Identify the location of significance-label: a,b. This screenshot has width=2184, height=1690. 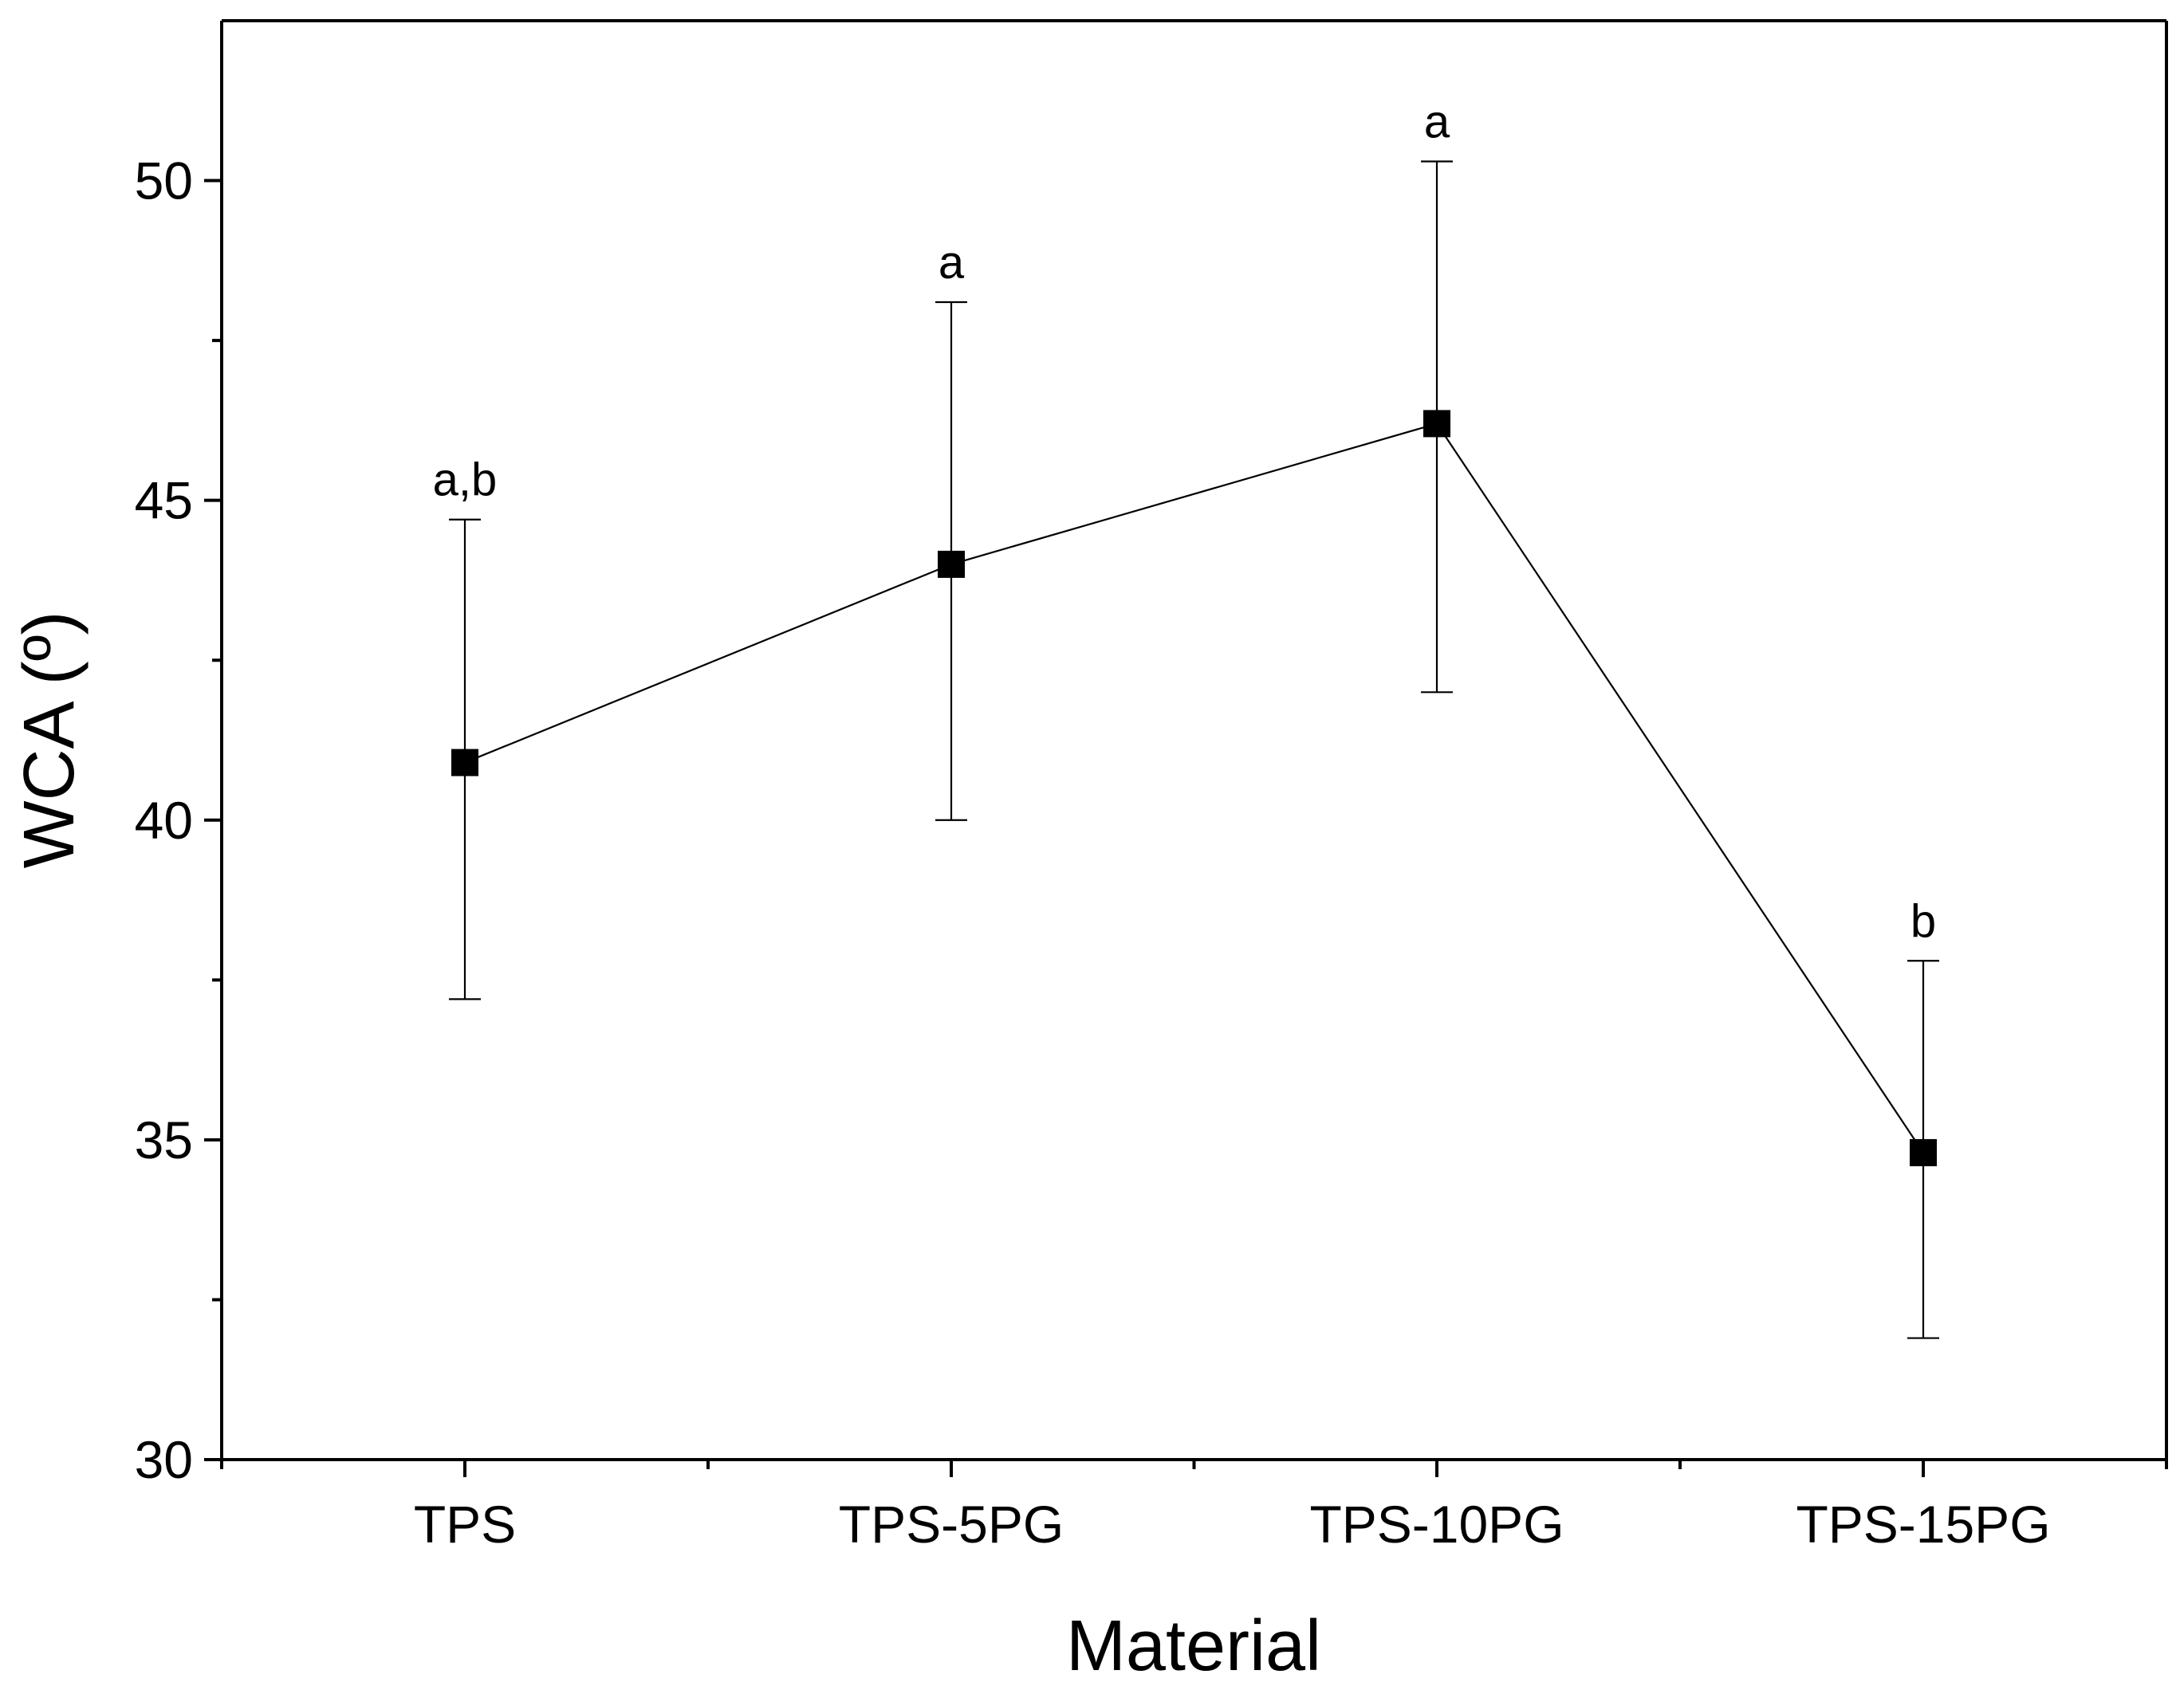
(465, 480).